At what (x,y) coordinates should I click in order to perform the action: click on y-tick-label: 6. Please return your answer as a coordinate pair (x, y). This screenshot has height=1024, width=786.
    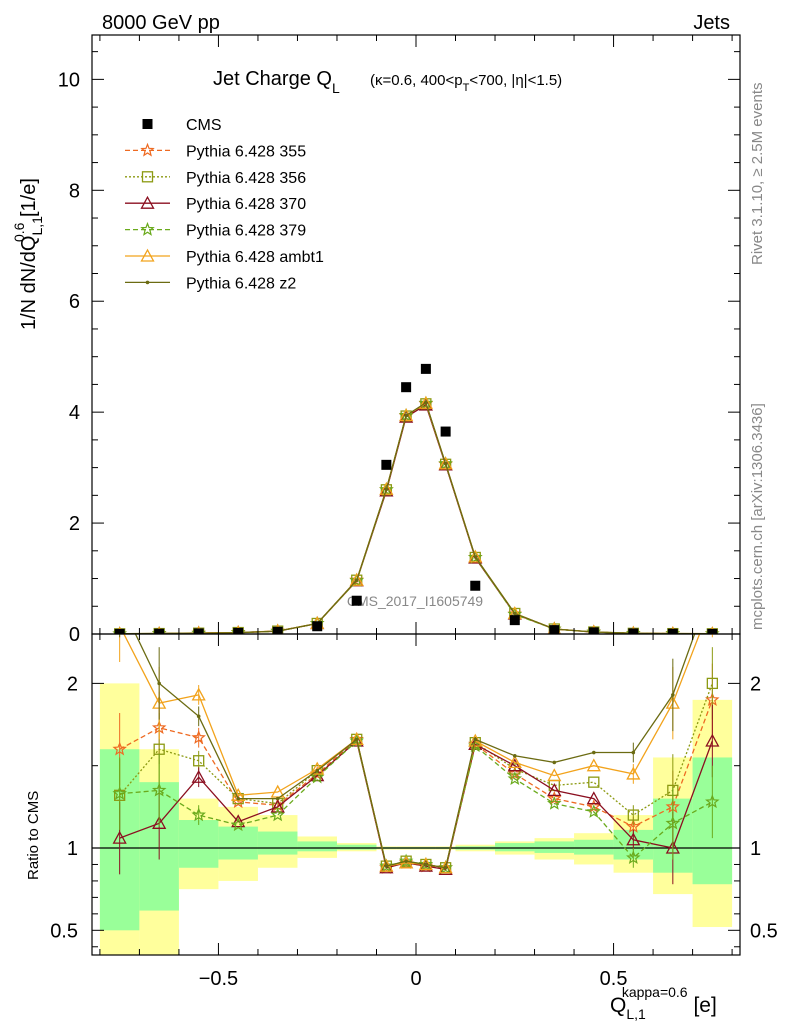
    Looking at the image, I should click on (74, 302).